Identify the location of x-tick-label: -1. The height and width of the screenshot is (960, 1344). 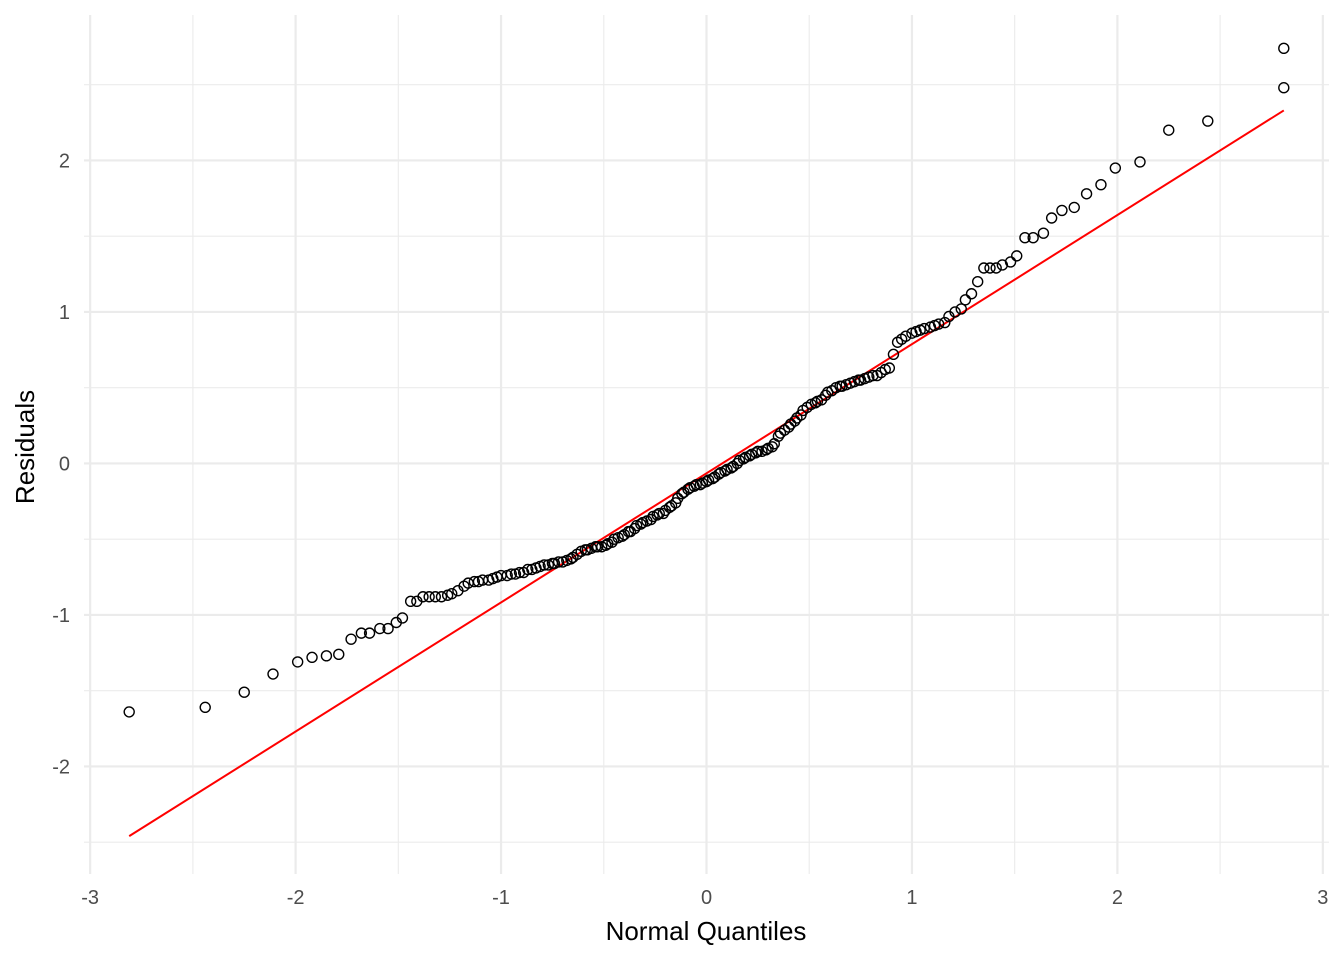
(501, 898).